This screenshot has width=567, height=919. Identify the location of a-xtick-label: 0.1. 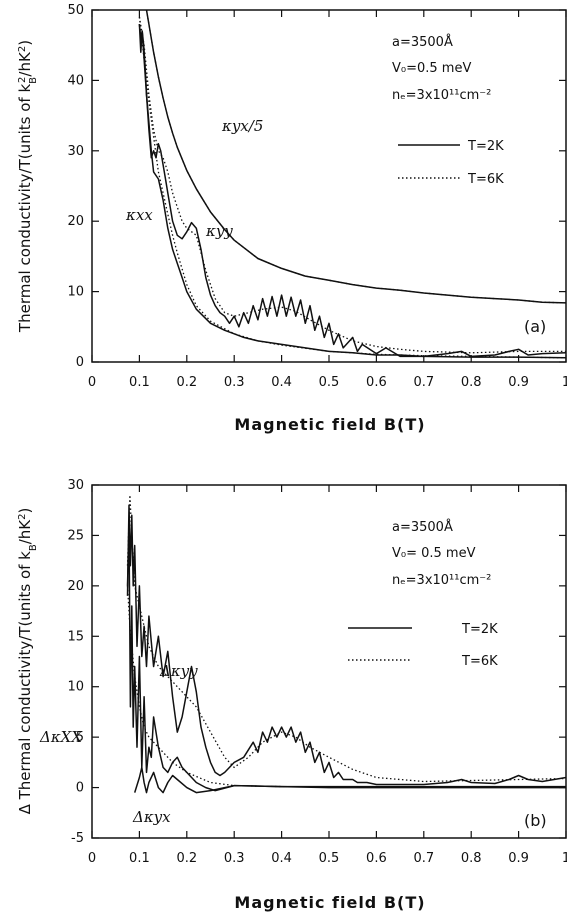
(139, 382).